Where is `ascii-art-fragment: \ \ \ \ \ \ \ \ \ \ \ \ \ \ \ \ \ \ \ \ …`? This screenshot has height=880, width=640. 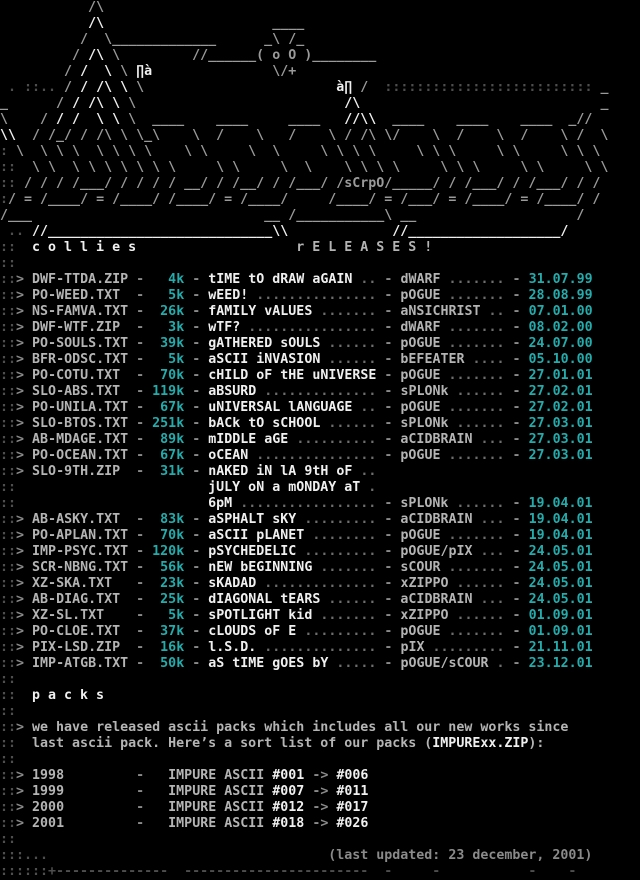
ascii-art-fragment: \ \ \ \ \ \ \ \ \ \ \ \ \ \ \ \ \ \ \ \ … is located at coordinates (312, 167).